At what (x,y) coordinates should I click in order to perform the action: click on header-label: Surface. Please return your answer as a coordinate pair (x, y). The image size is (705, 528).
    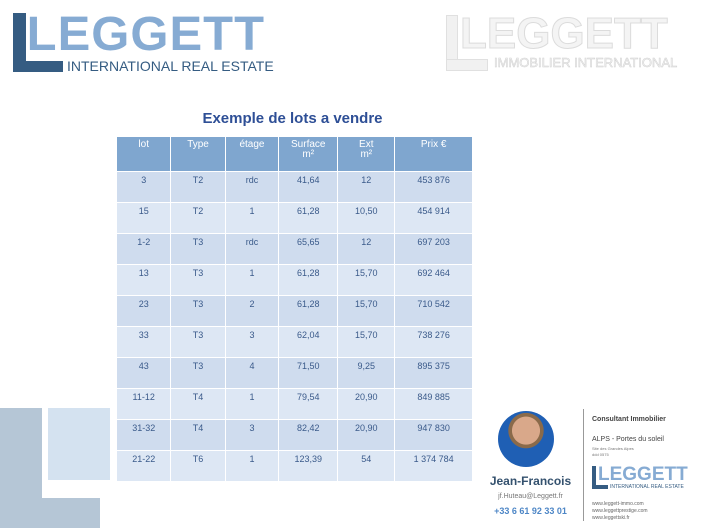
    Looking at the image, I should click on (308, 144).